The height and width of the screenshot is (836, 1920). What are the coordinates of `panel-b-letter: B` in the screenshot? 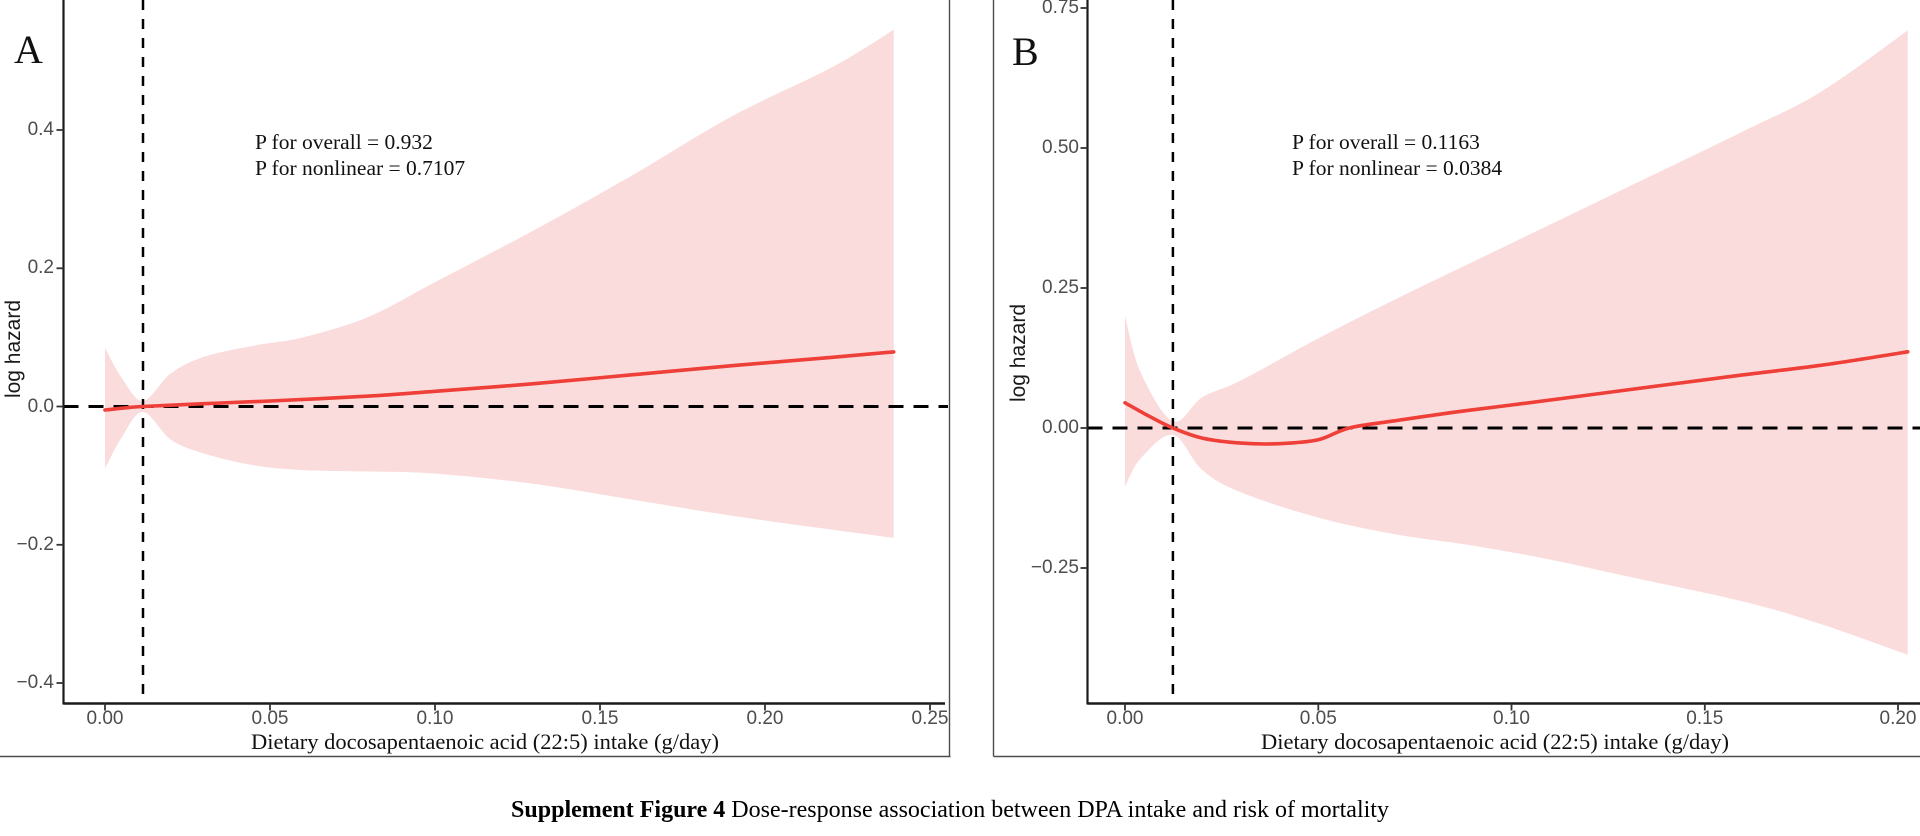 It's located at (1025, 51).